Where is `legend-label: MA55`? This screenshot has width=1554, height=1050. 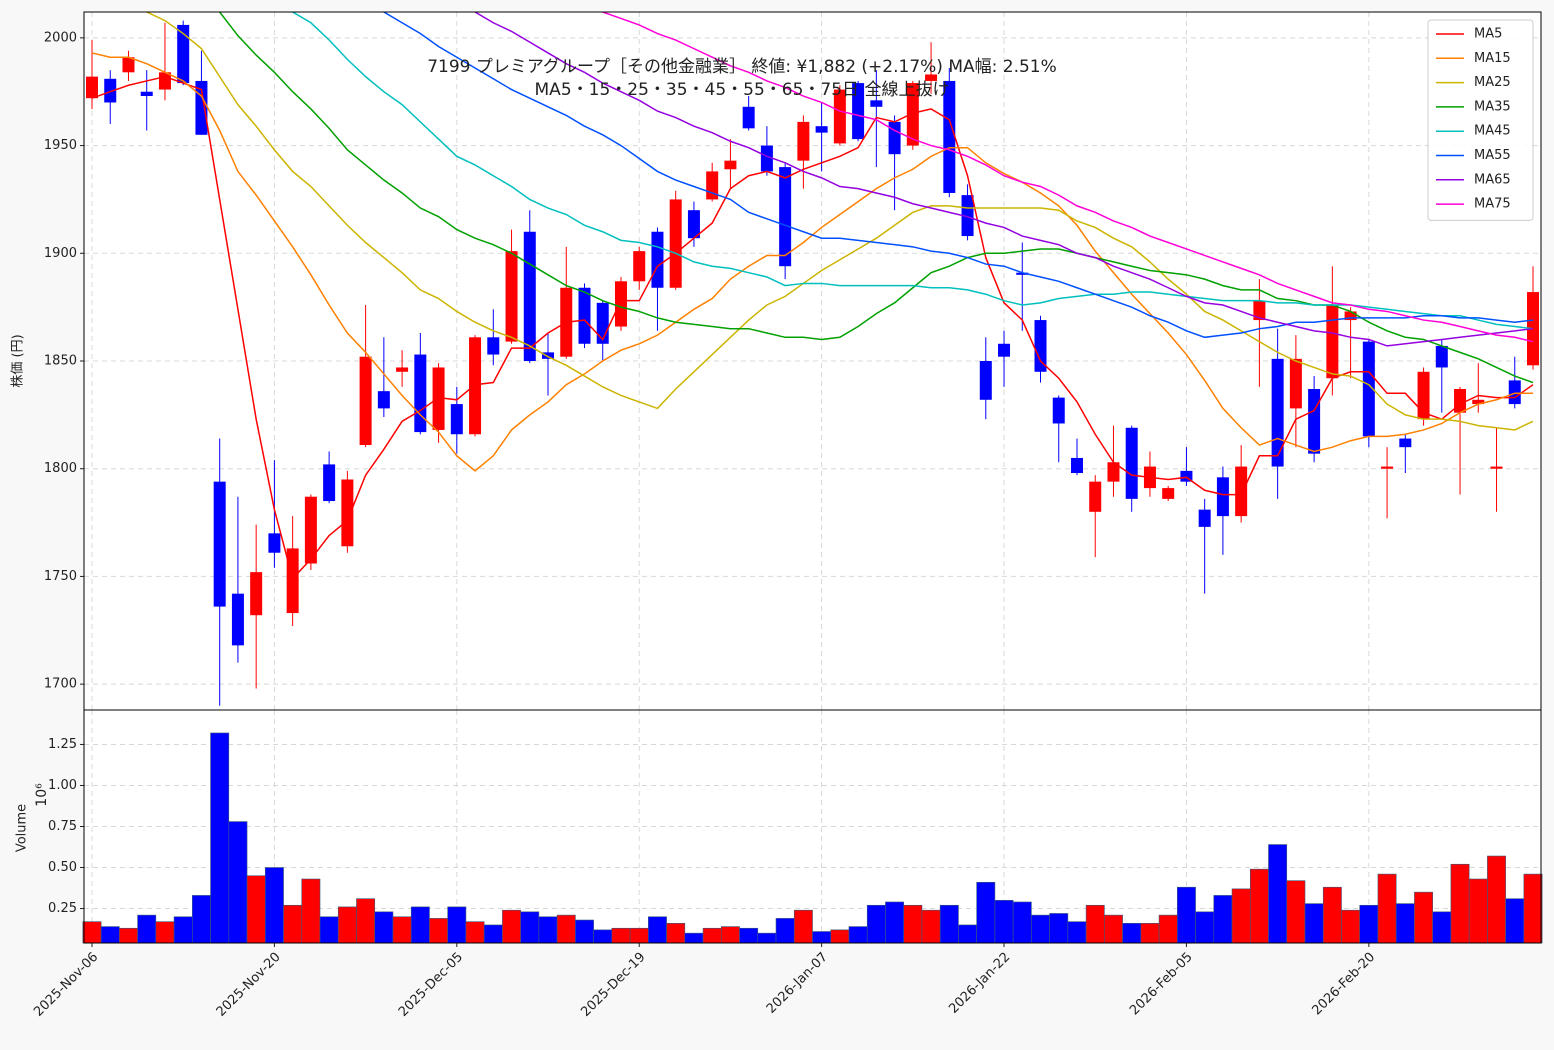
legend-label: MA55 is located at coordinates (1492, 155).